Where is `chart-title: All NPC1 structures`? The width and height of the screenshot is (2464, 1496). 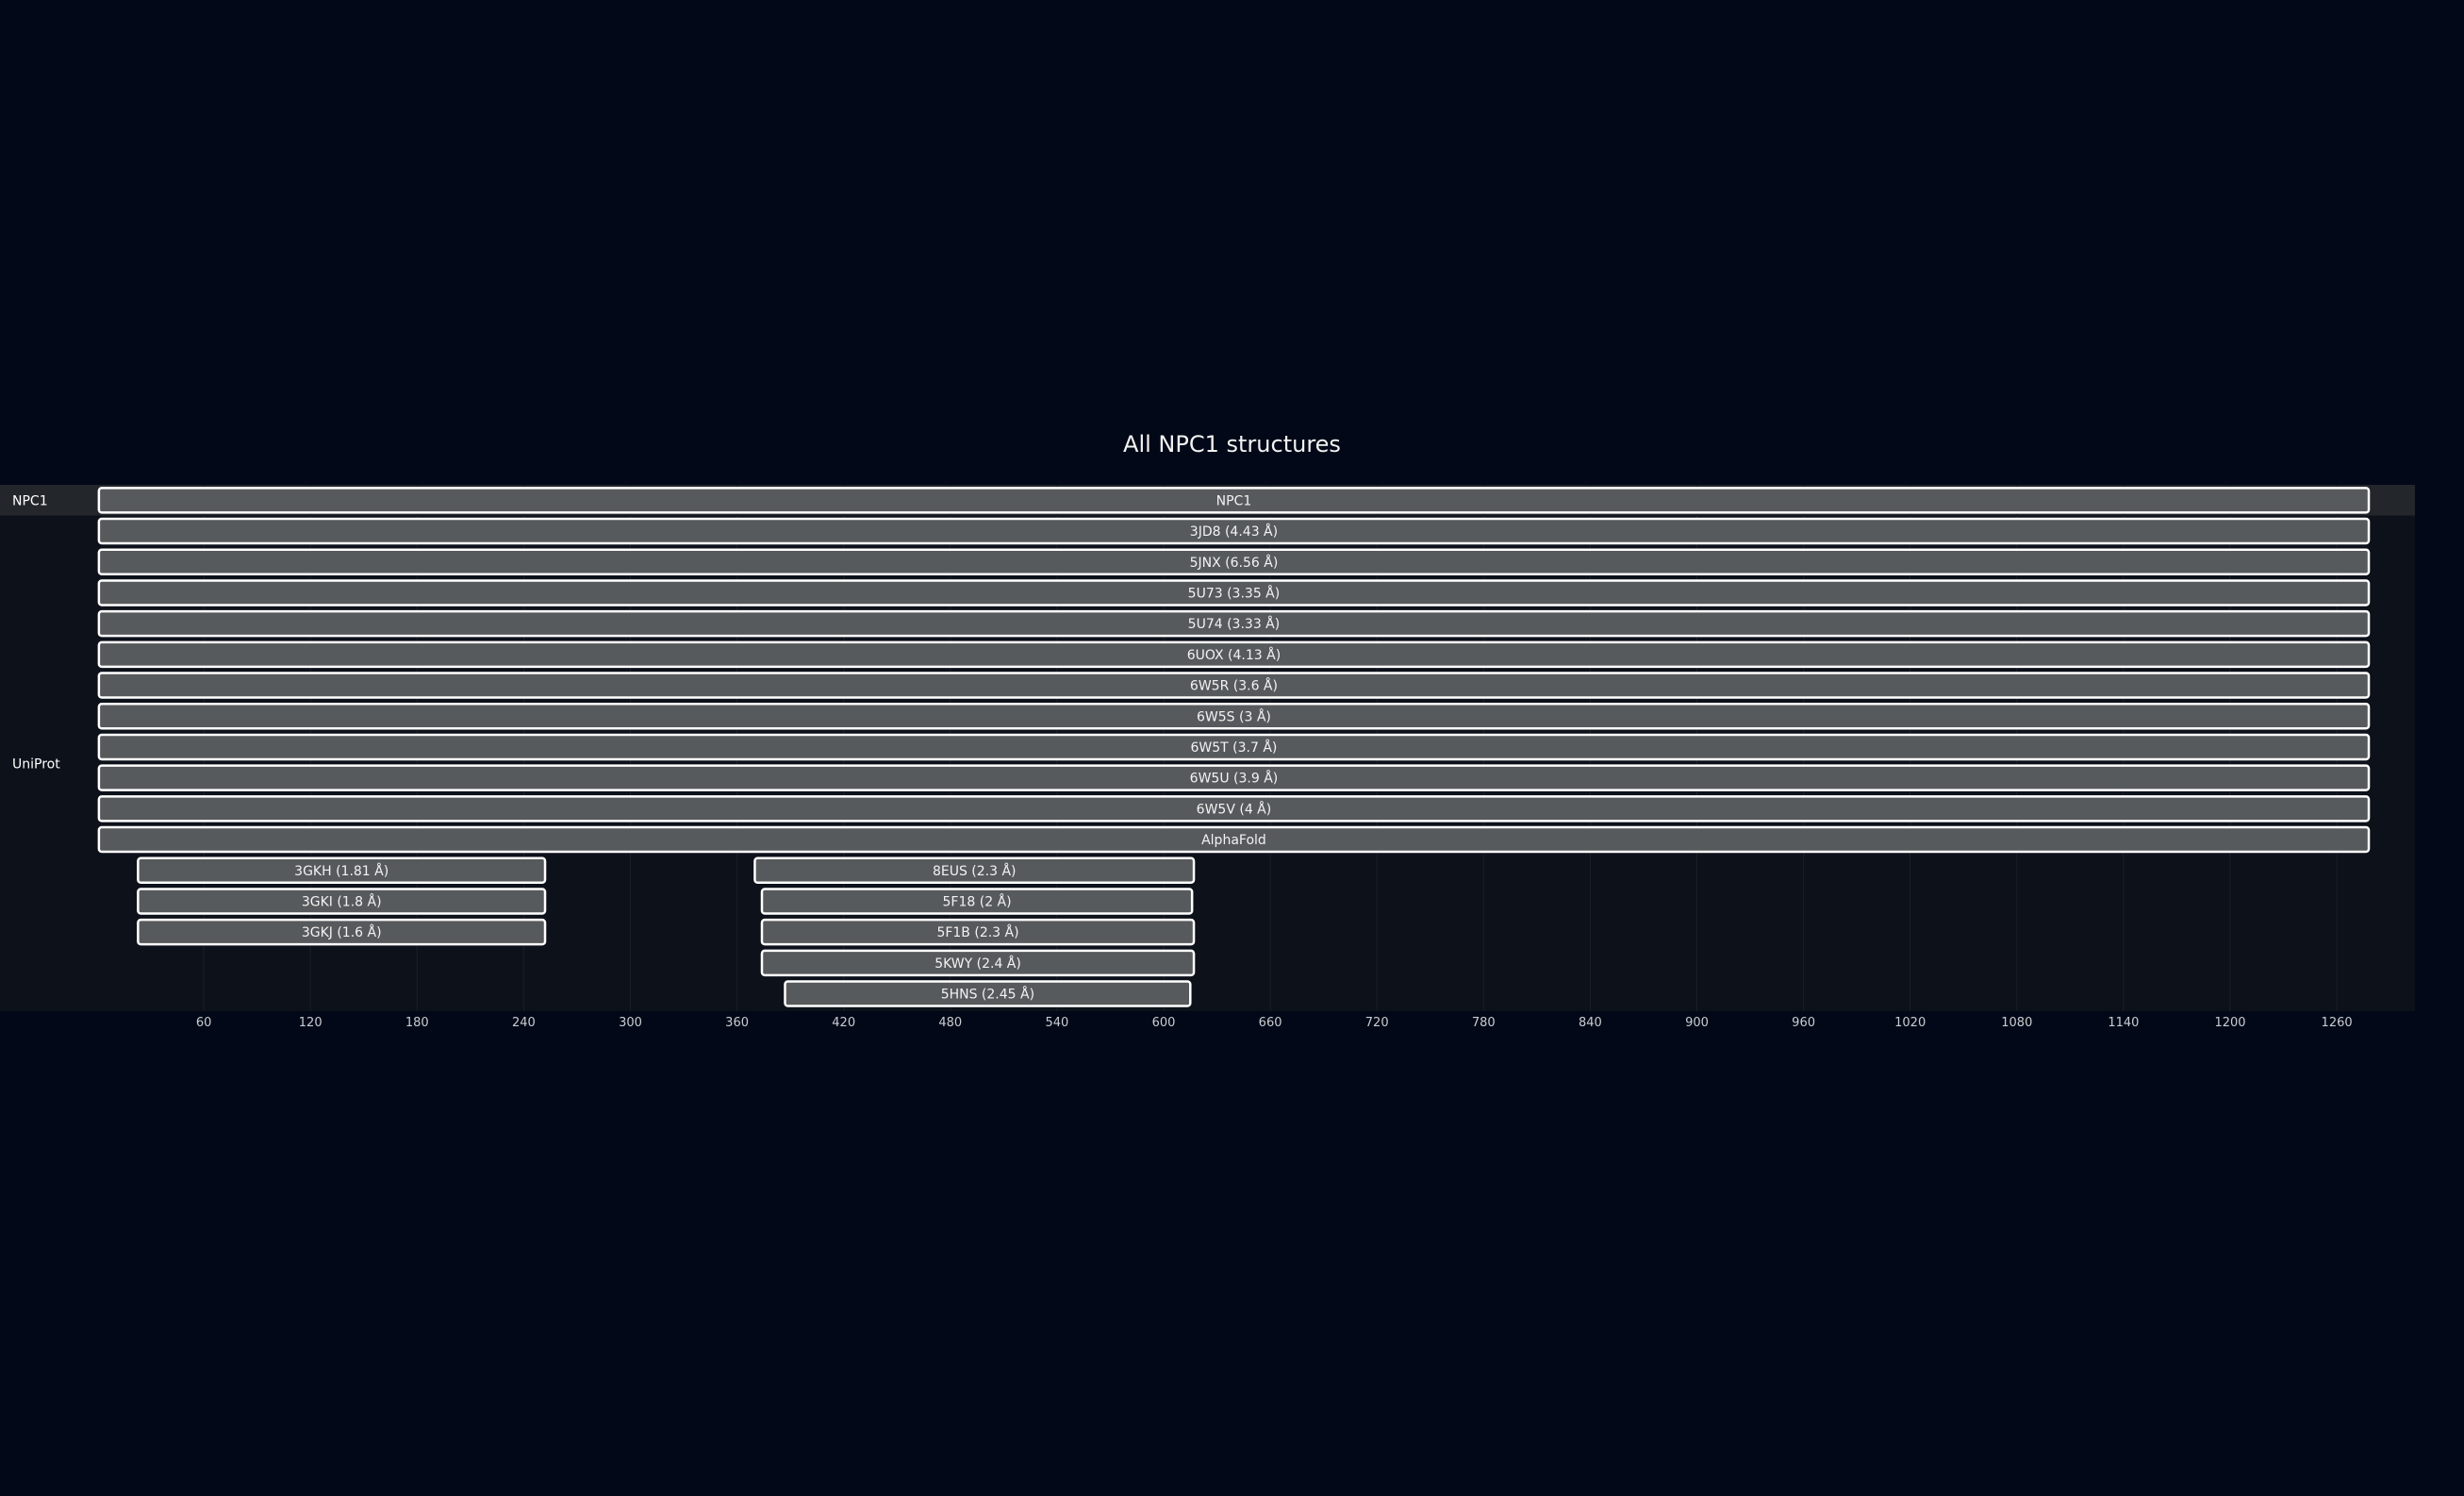 chart-title: All NPC1 structures is located at coordinates (1232, 444).